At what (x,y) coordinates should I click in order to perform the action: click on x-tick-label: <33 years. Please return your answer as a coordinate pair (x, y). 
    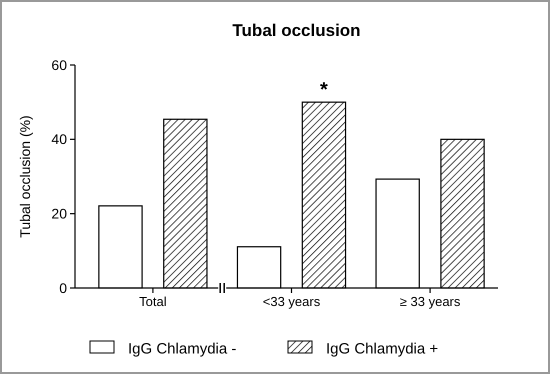
    Looking at the image, I should click on (291, 301).